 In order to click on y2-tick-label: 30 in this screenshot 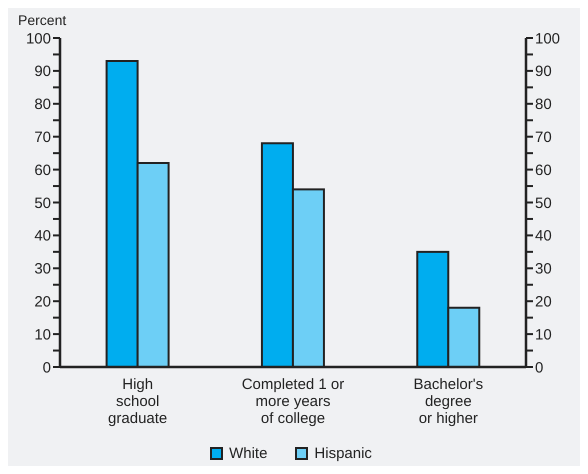, I will do `click(543, 269)`.